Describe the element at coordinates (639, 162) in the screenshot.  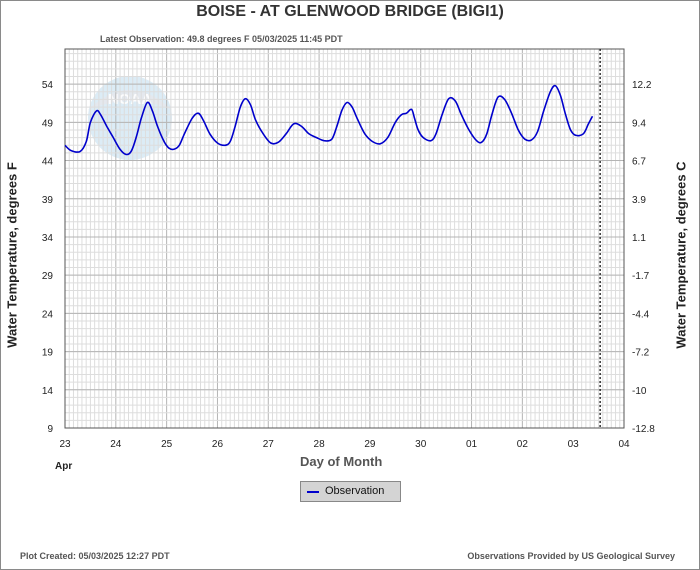
I see `y-tick-label-right: 6.7` at that location.